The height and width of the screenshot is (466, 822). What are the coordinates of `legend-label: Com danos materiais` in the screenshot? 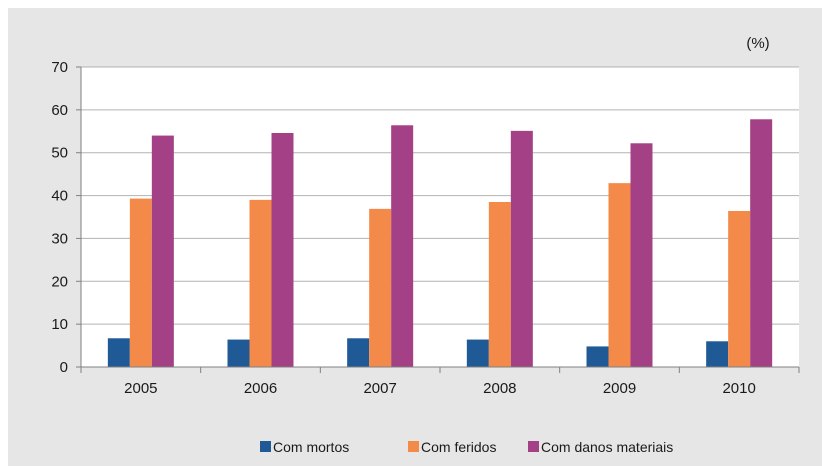 It's located at (607, 447).